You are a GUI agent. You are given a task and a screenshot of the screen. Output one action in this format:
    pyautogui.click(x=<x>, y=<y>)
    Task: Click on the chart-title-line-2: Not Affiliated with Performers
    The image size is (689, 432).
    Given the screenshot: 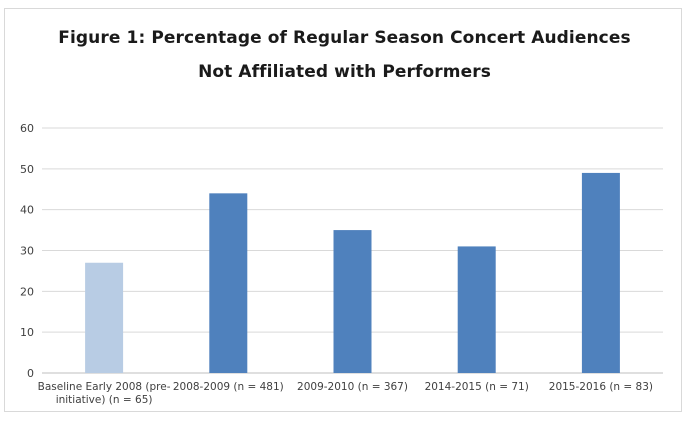 What is the action you would take?
    pyautogui.click(x=344, y=72)
    